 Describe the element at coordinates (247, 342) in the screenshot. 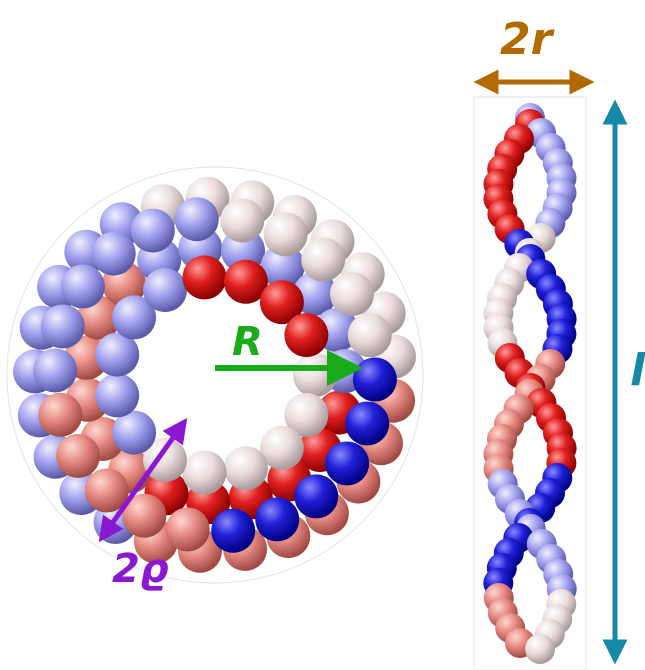

I see `radius-label: R` at that location.